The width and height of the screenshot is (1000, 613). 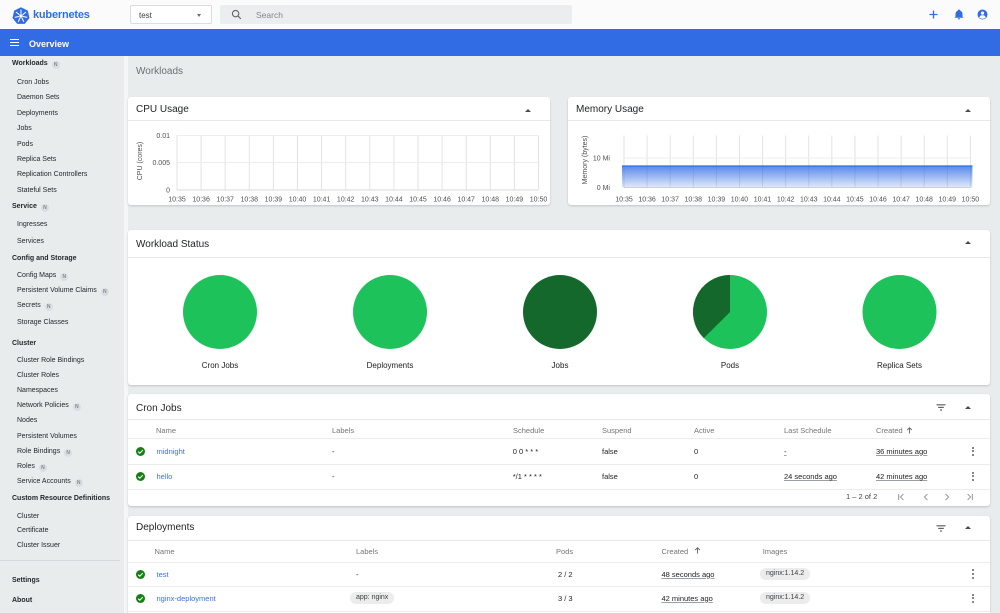 I want to click on svg-text: 0.005, so click(x=161, y=163).